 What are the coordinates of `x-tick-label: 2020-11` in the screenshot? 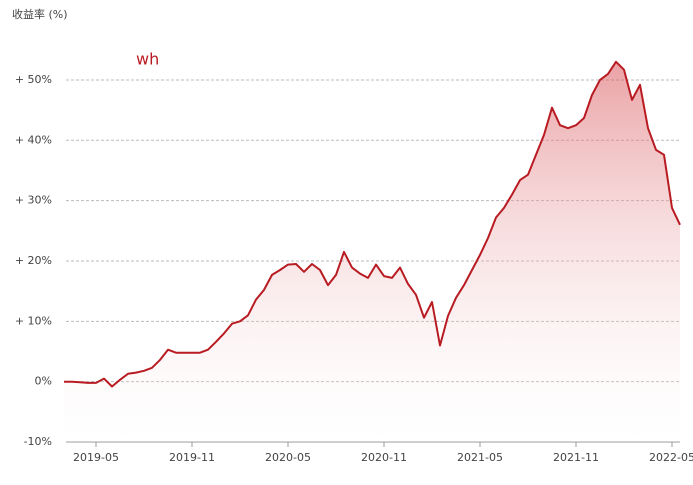 It's located at (384, 457).